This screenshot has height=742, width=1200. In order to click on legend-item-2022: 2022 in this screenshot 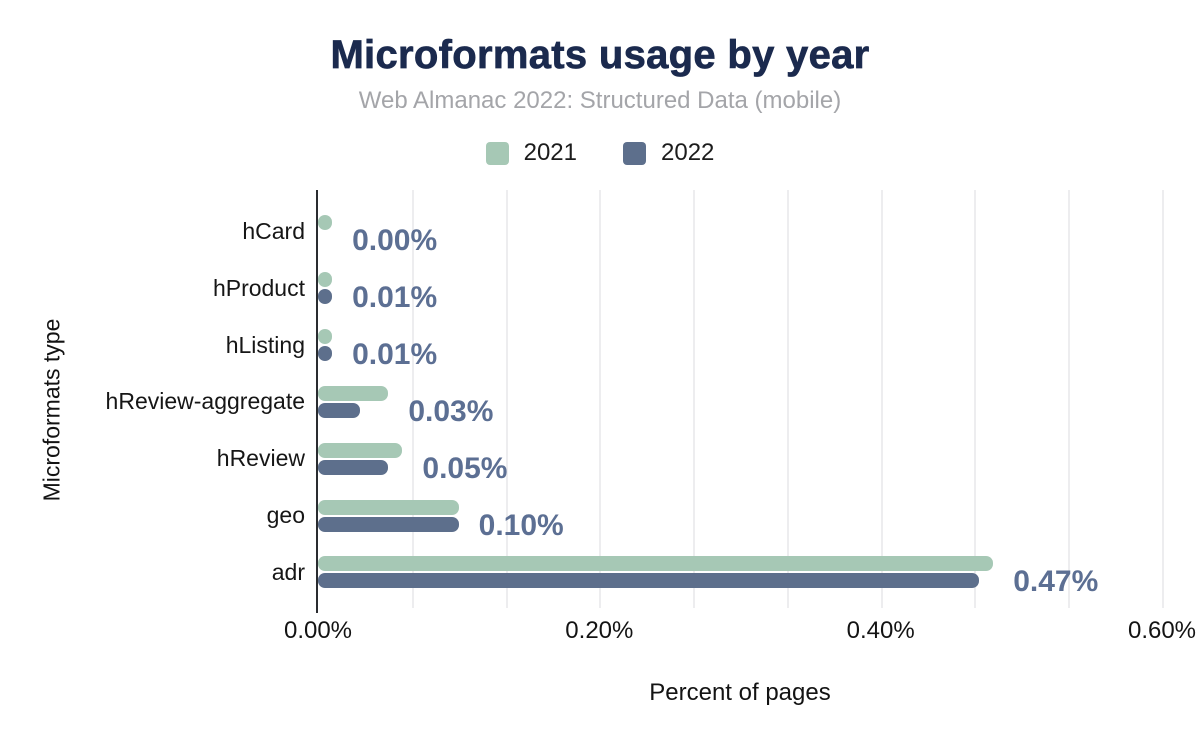, I will do `click(668, 153)`.